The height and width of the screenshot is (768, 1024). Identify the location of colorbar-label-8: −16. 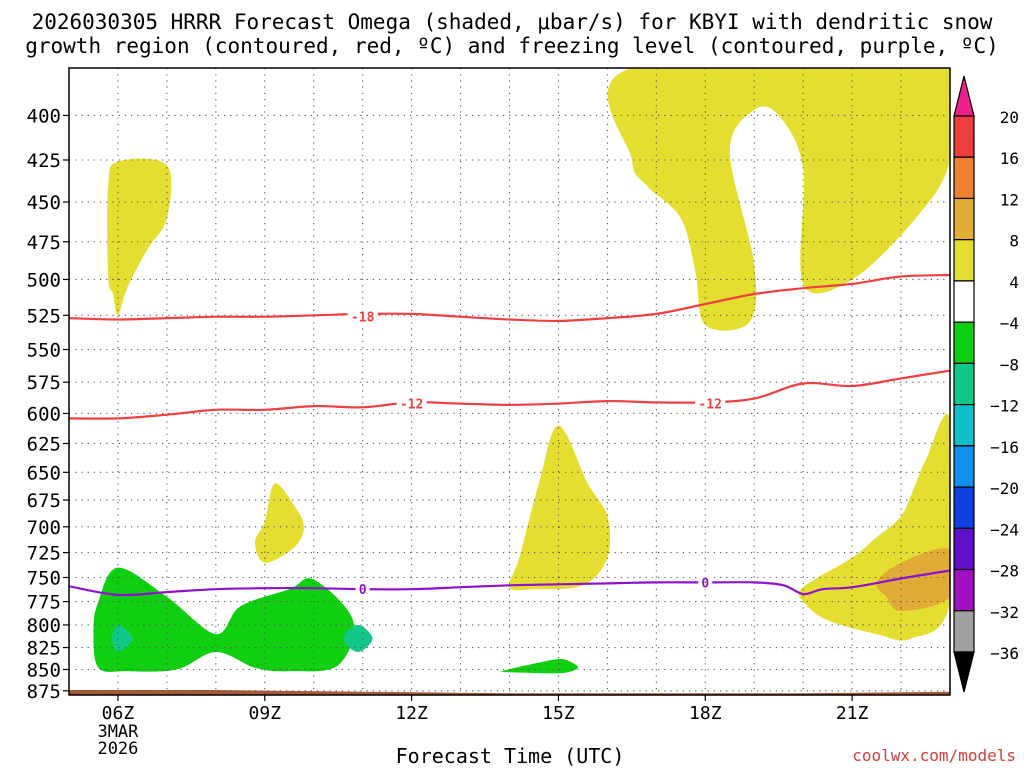
(1004, 447).